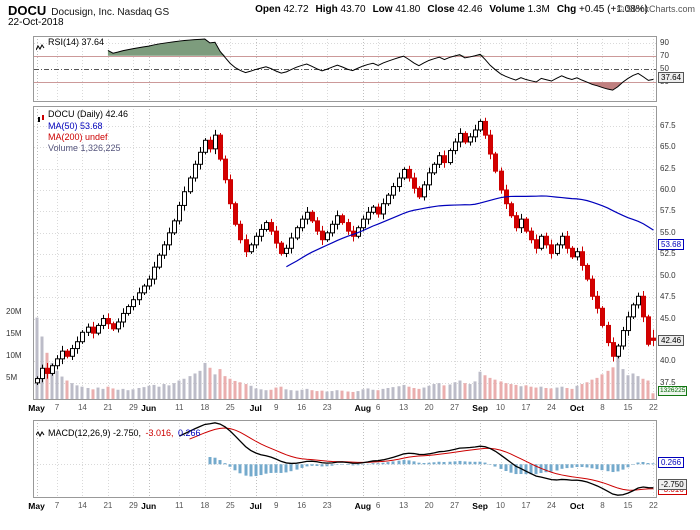 This screenshot has width=700, height=530. Describe the element at coordinates (668, 232) in the screenshot. I see `price-axis-tick: 55.0` at that location.